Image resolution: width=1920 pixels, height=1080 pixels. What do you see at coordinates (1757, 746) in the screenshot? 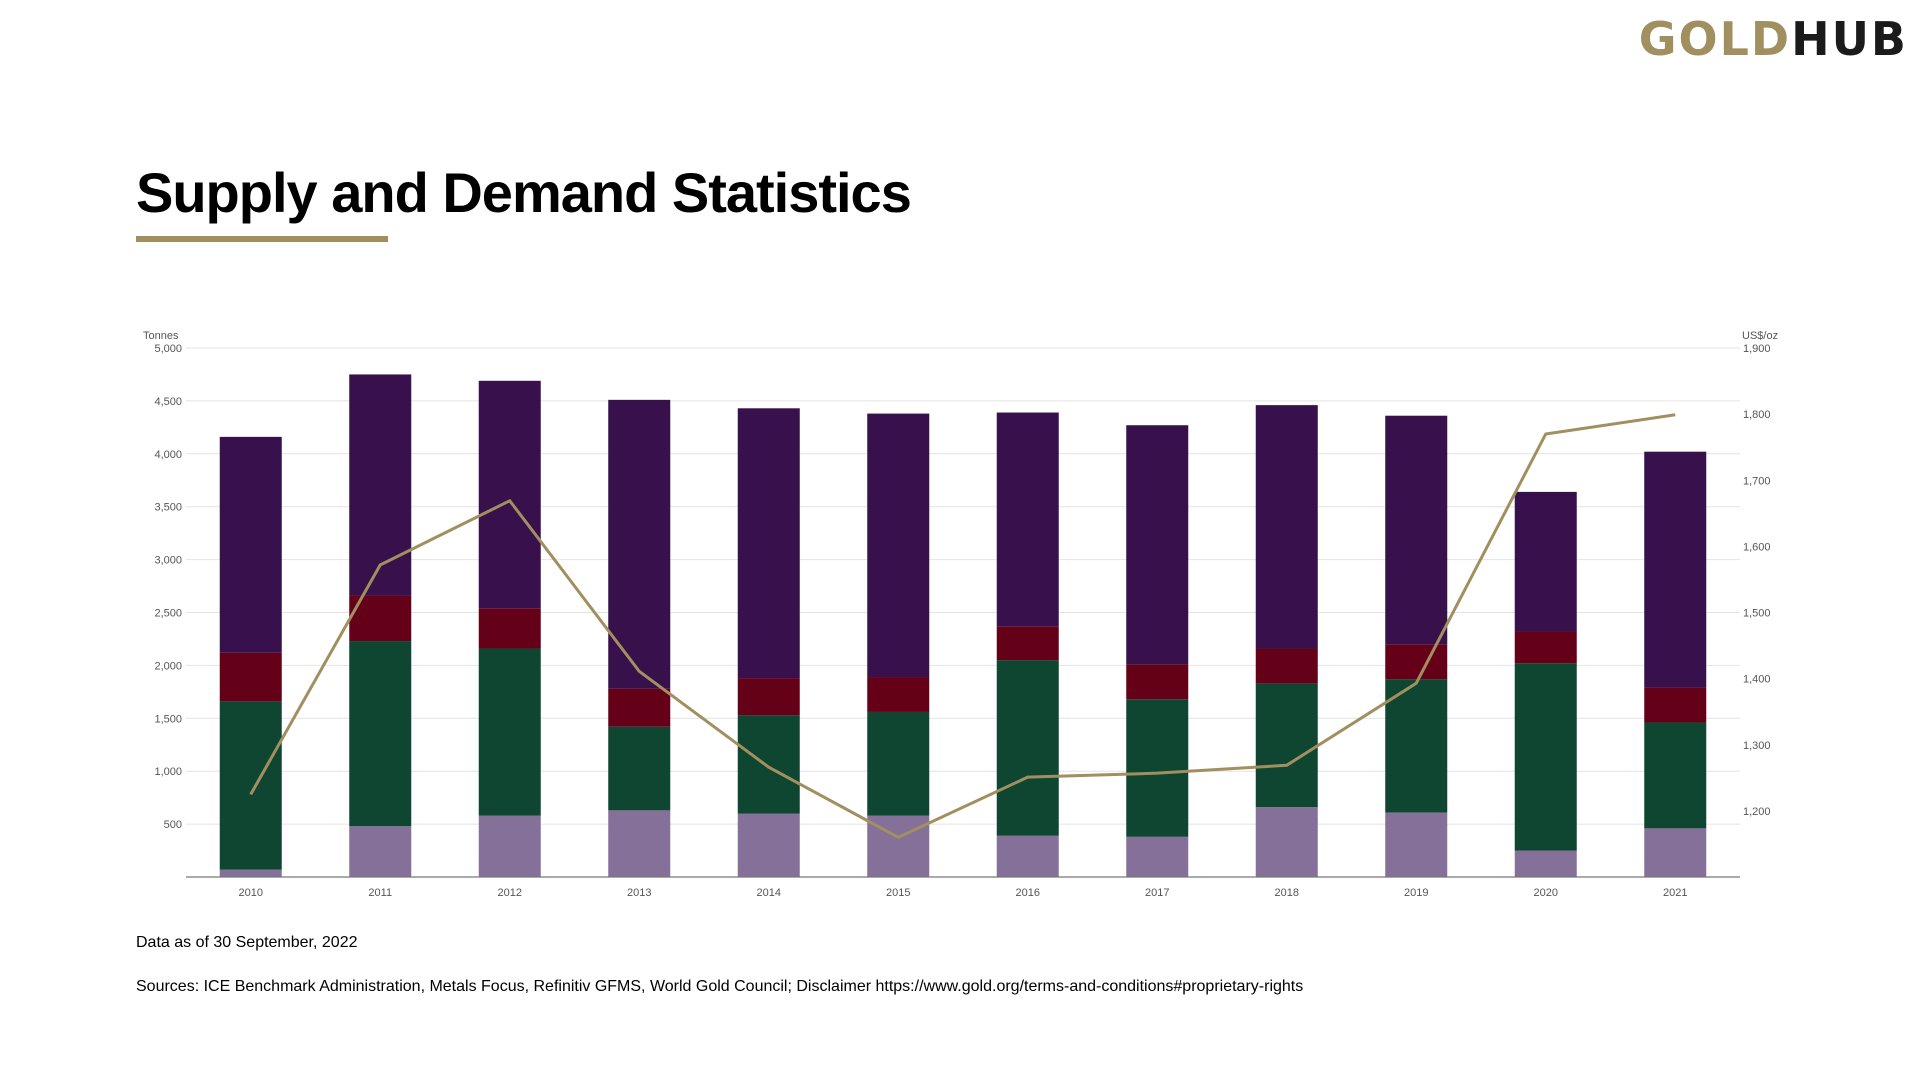
I see `right-tick-label: 1,300` at bounding box center [1757, 746].